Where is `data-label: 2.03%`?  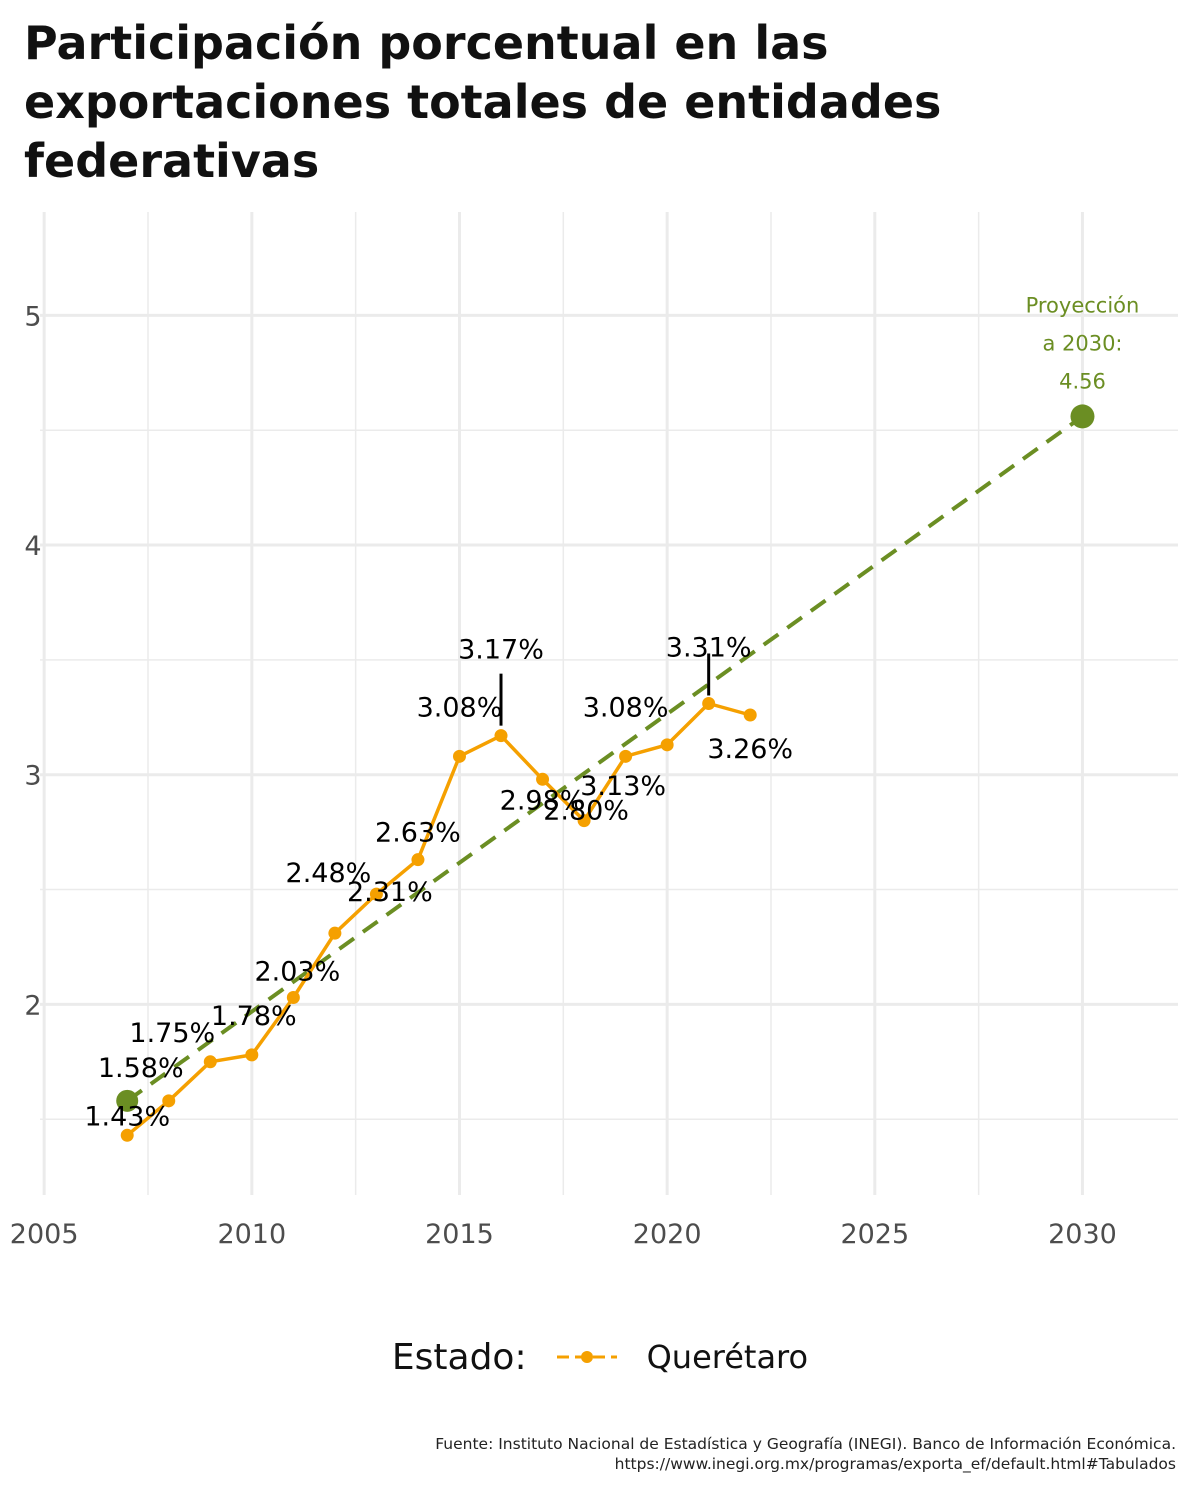
data-label: 2.03% is located at coordinates (297, 971).